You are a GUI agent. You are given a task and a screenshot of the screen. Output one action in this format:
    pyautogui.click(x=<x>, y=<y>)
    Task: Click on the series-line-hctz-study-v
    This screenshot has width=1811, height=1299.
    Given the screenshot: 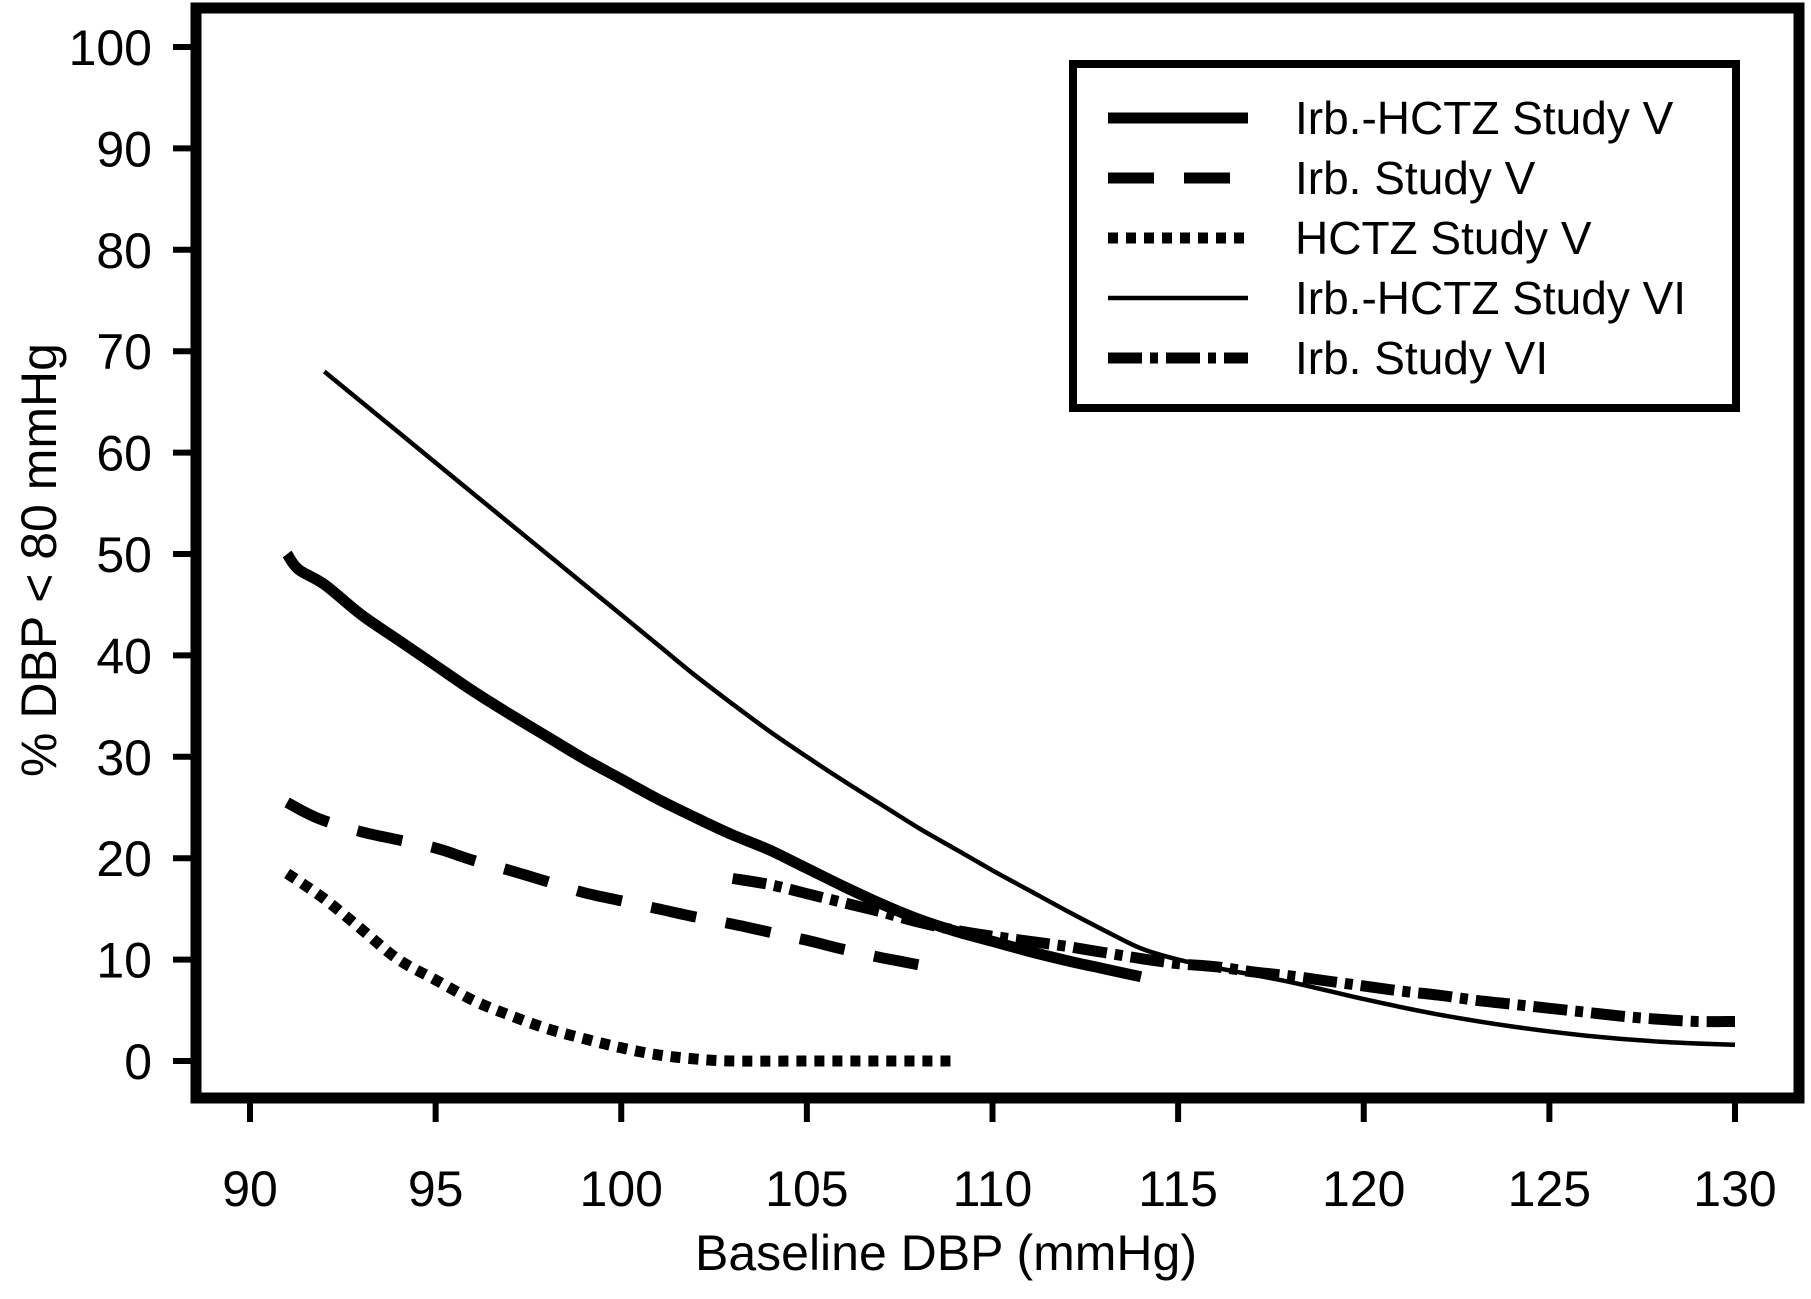 What is the action you would take?
    pyautogui.click(x=620, y=967)
    